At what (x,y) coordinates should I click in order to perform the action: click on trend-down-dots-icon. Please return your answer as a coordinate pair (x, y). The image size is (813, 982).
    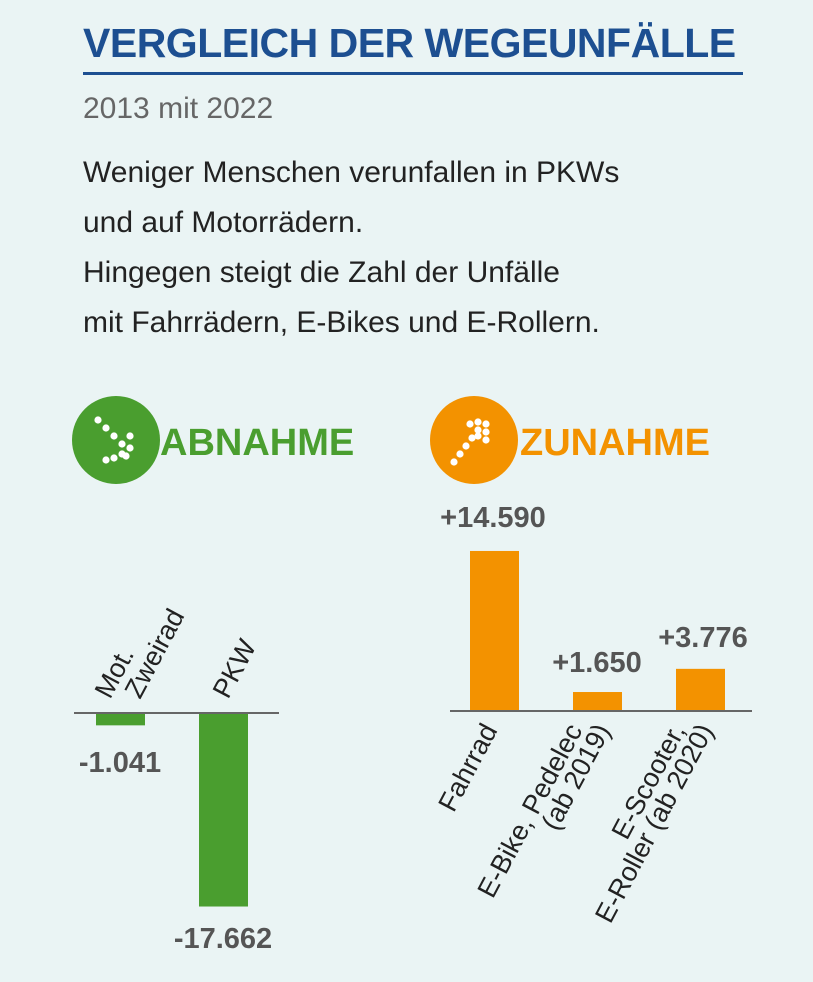
    Looking at the image, I should click on (116, 440).